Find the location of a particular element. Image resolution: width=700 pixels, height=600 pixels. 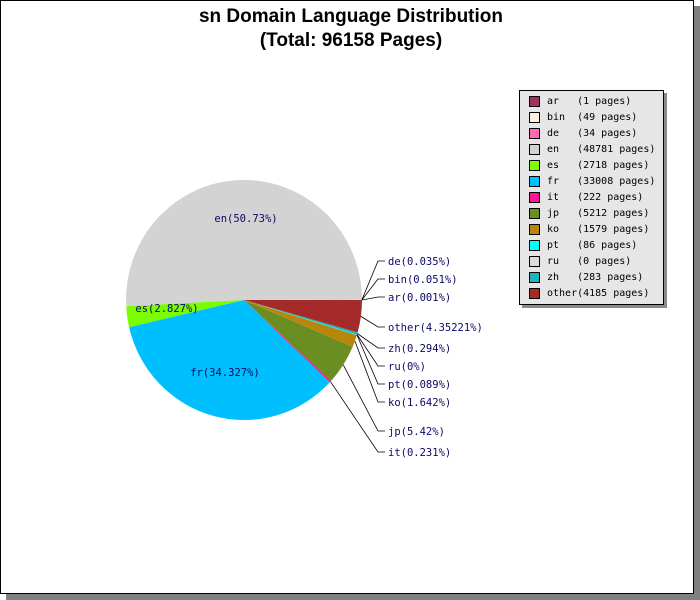

slice-label-en: en(50.73%) is located at coordinates (245, 219).